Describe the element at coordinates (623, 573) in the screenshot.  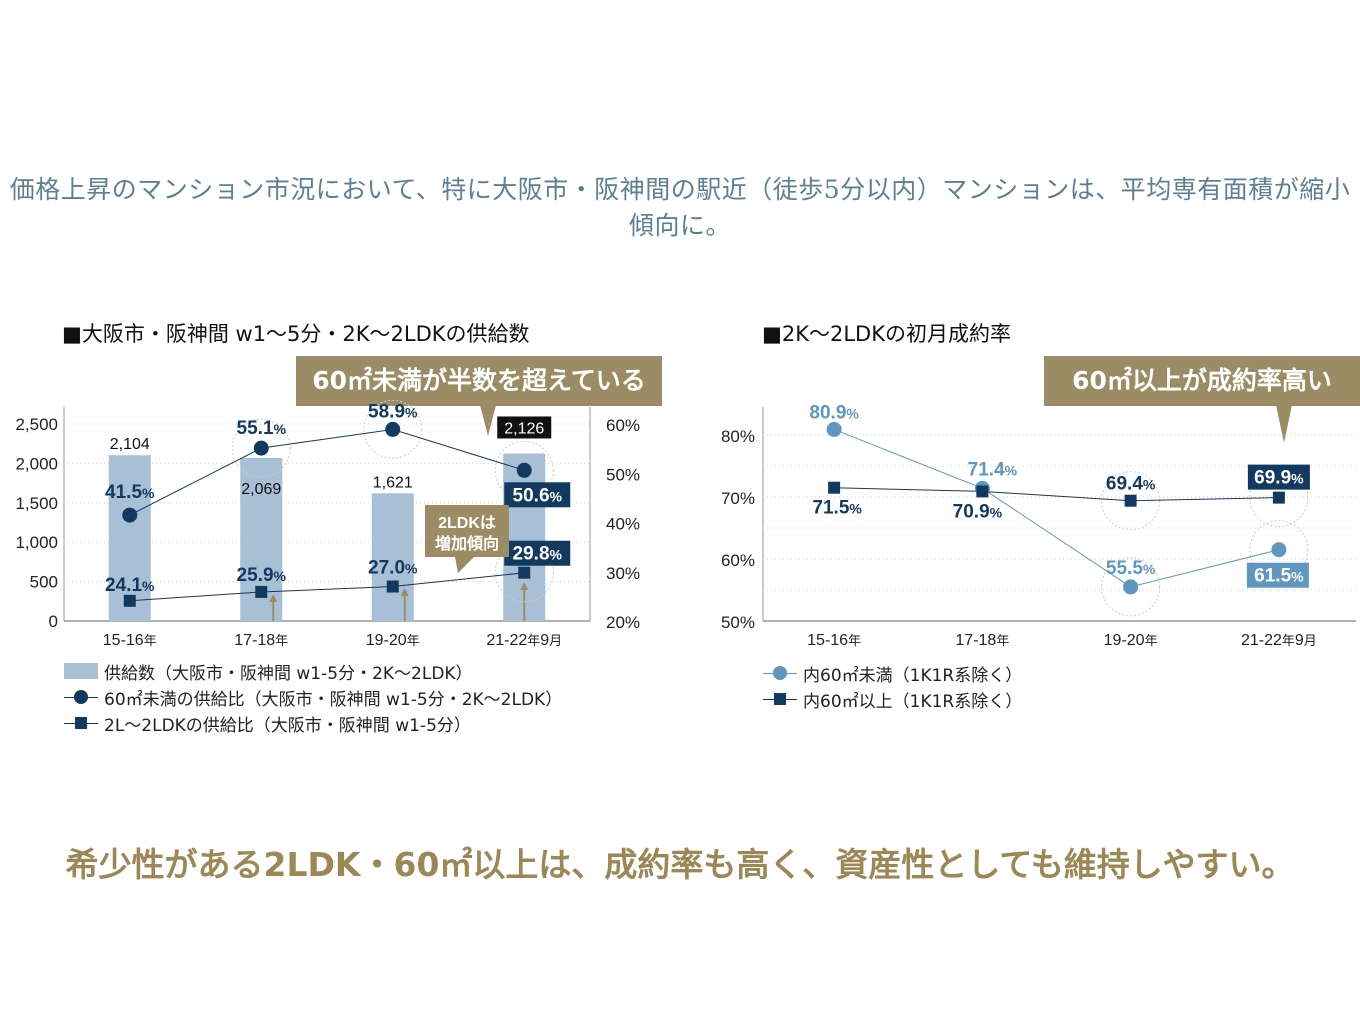
I see `y-tick-right: 30%` at that location.